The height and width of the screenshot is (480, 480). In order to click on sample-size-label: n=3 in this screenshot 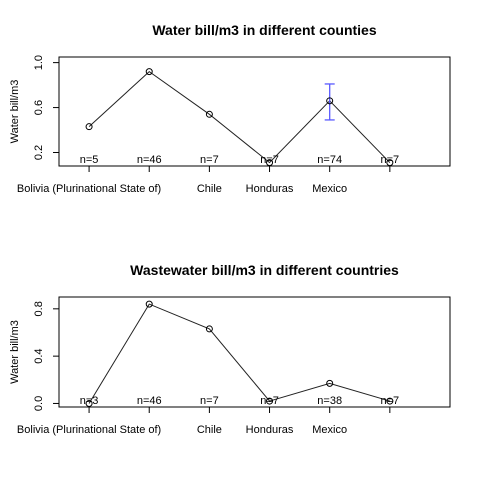, I will do `click(89, 401)`.